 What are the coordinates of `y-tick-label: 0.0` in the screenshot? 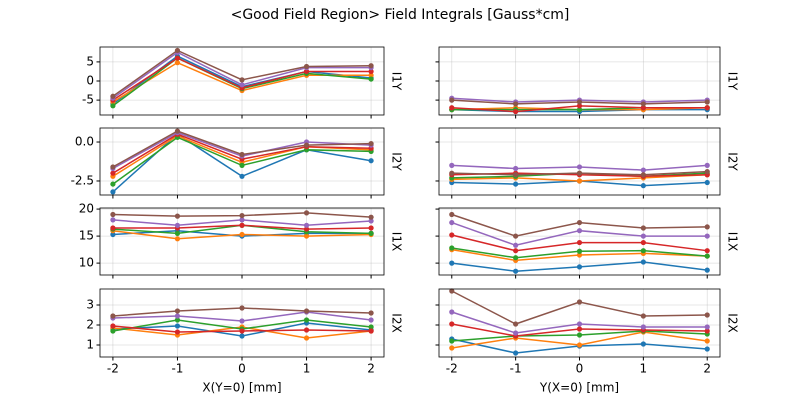 It's located at (84, 142).